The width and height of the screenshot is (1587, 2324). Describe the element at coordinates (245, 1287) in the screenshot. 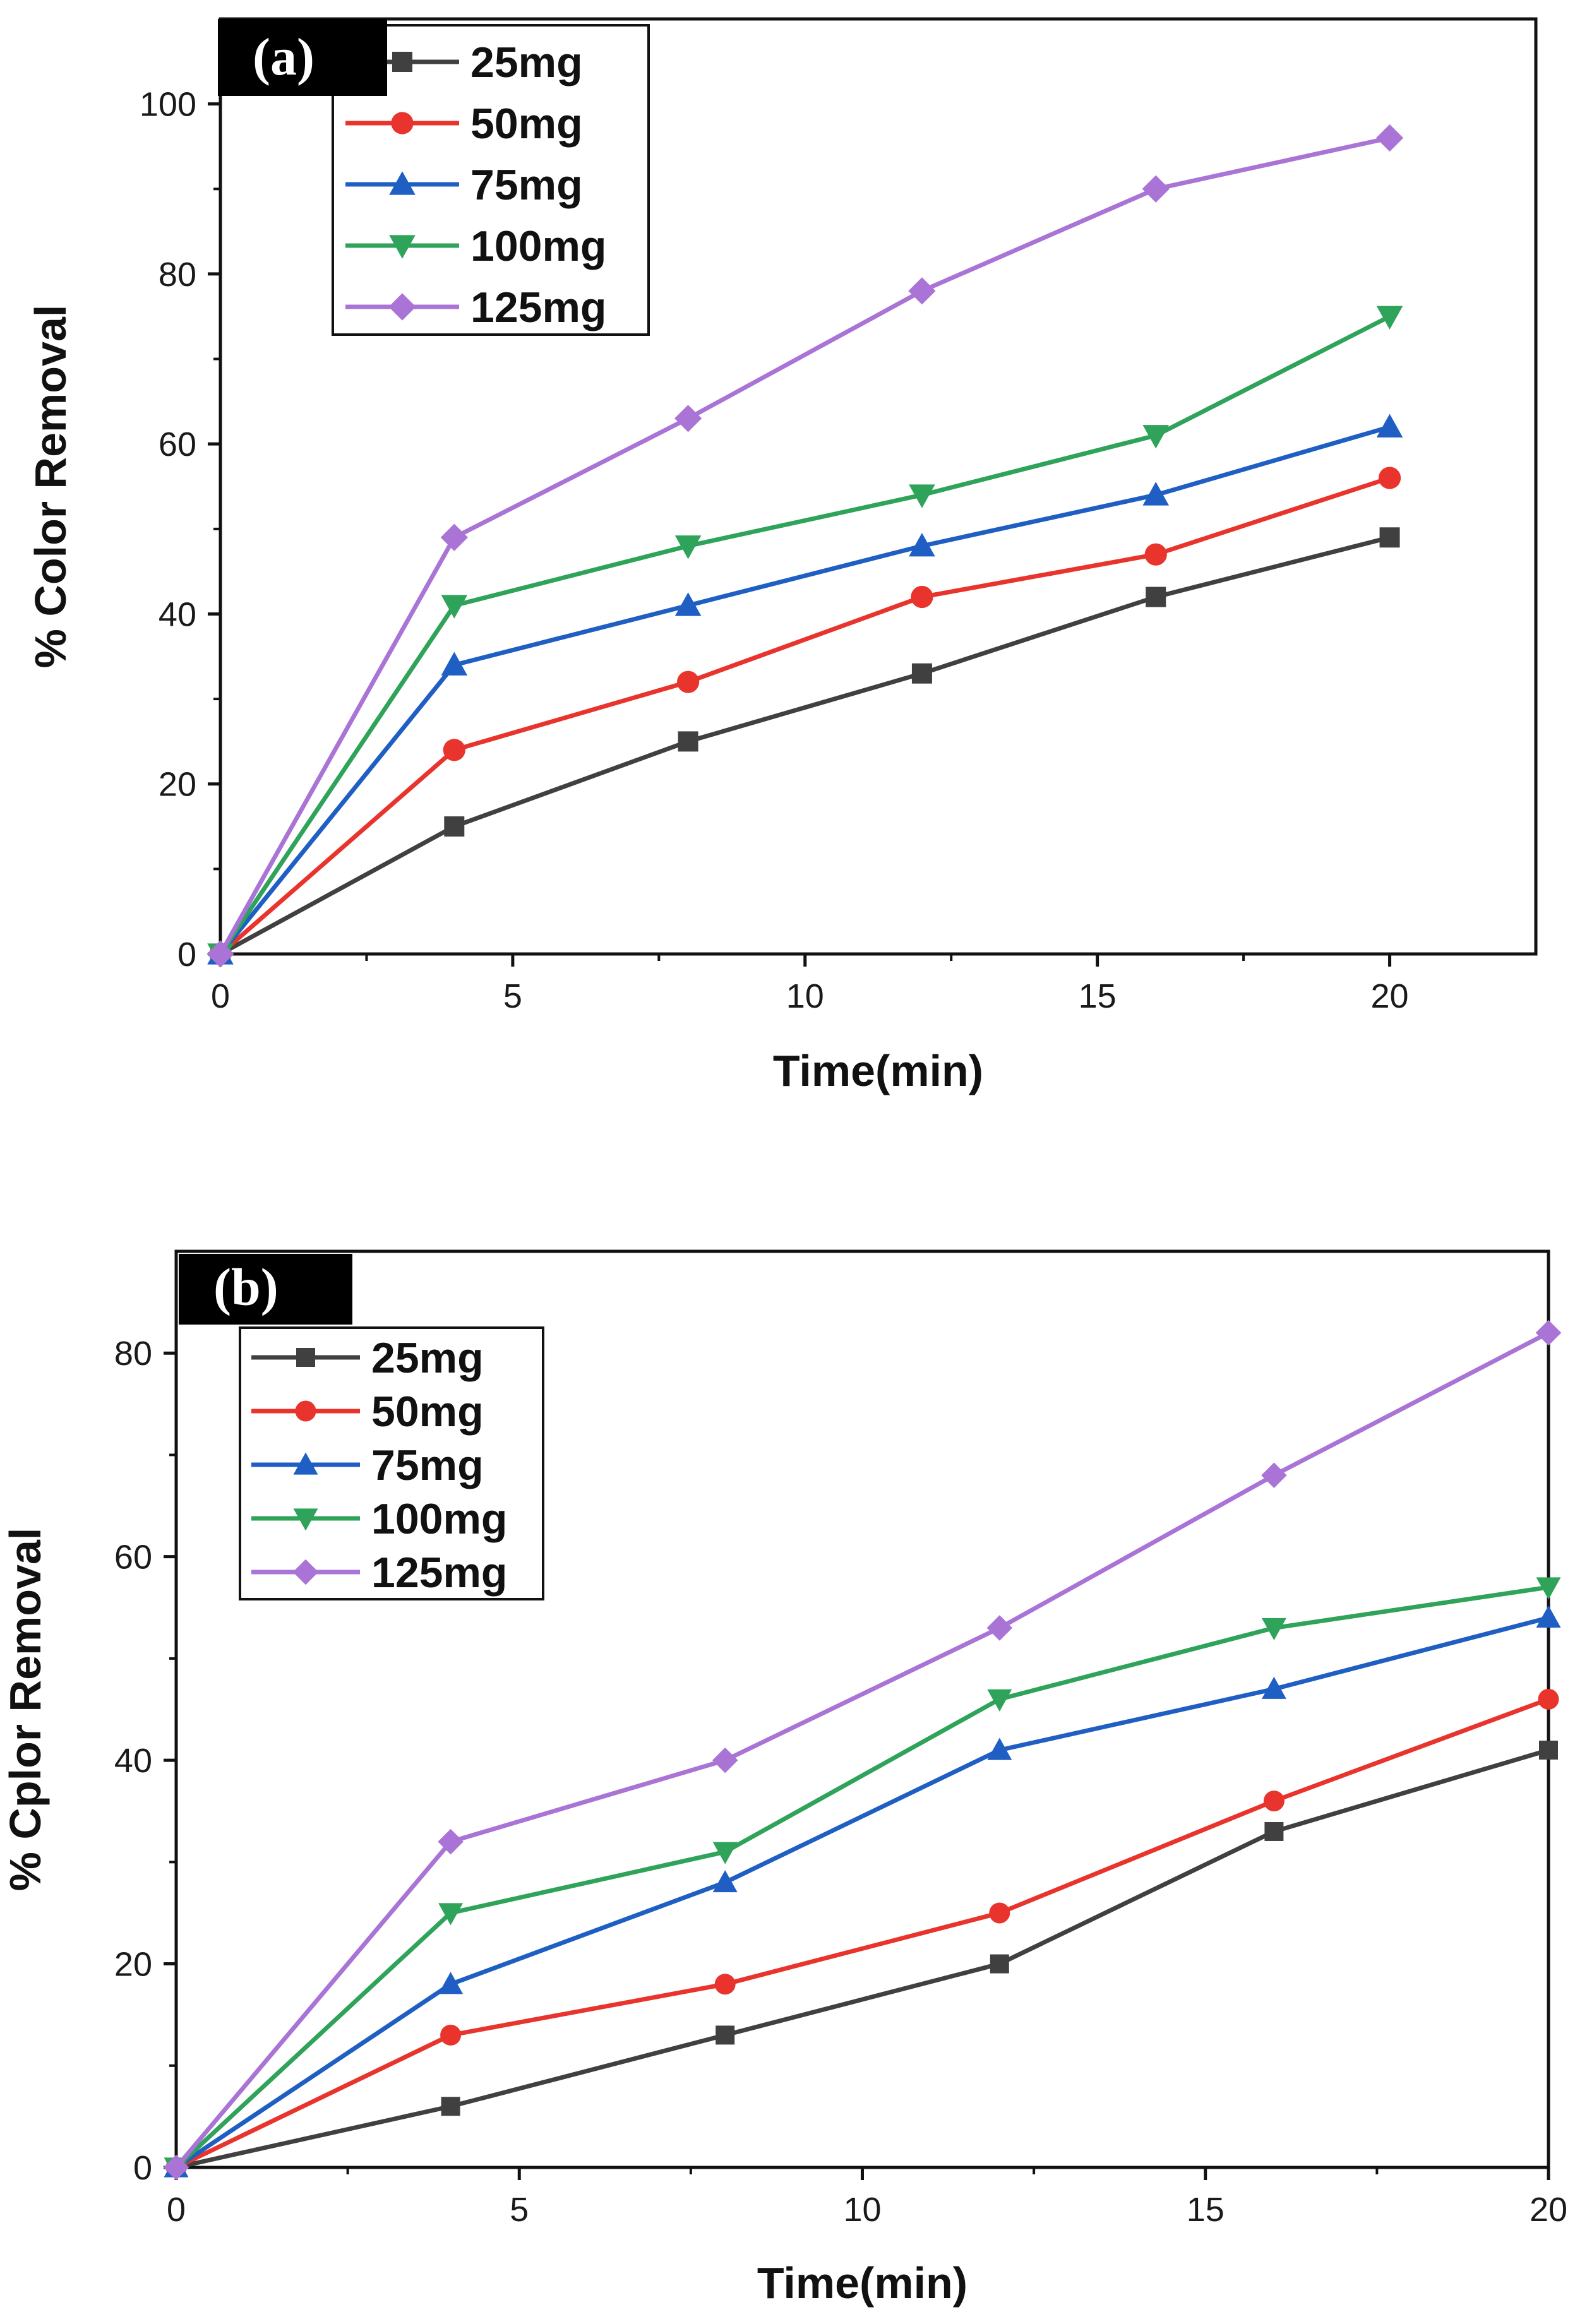

I see `panel-tag: (b)` at that location.